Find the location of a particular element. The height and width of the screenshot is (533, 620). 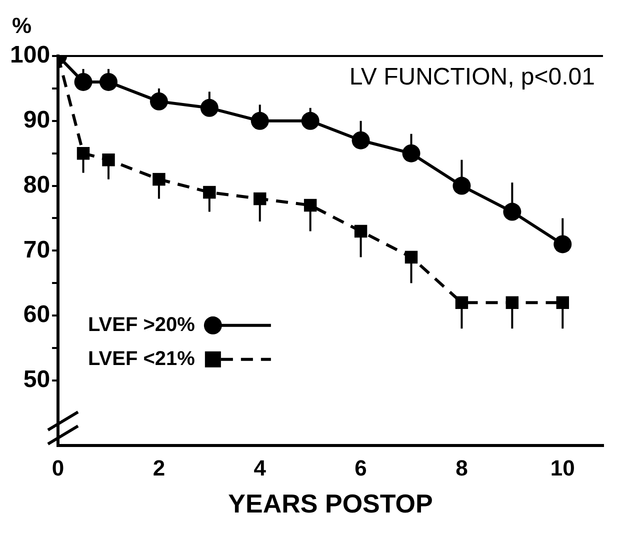

legend-label: LVEF <21% is located at coordinates (142, 359).